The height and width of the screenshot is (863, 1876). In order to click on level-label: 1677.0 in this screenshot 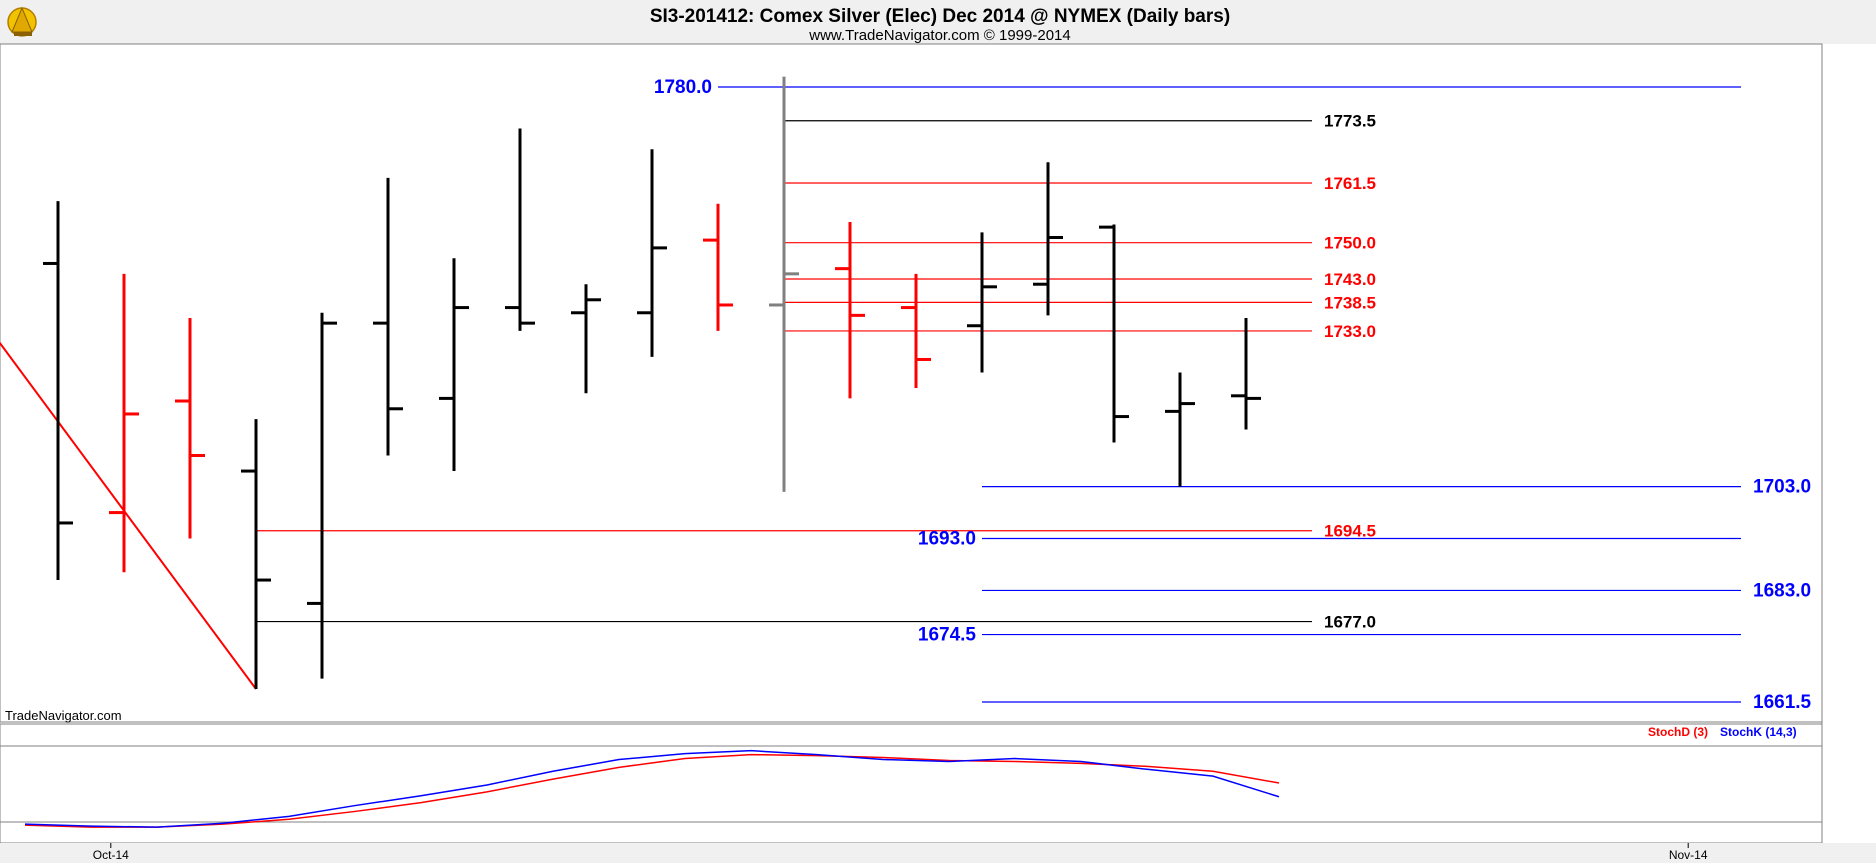, I will do `click(1350, 622)`.